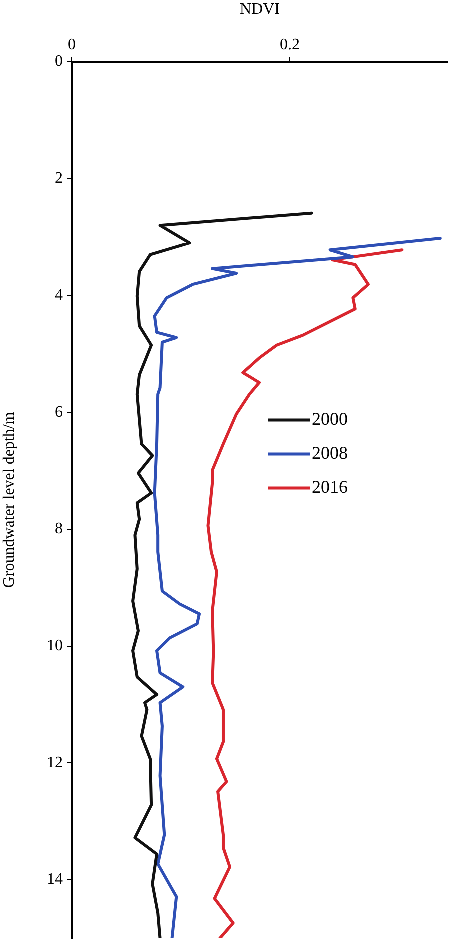  I want to click on y-axis-title: Groundwater level depth/m, so click(9, 500).